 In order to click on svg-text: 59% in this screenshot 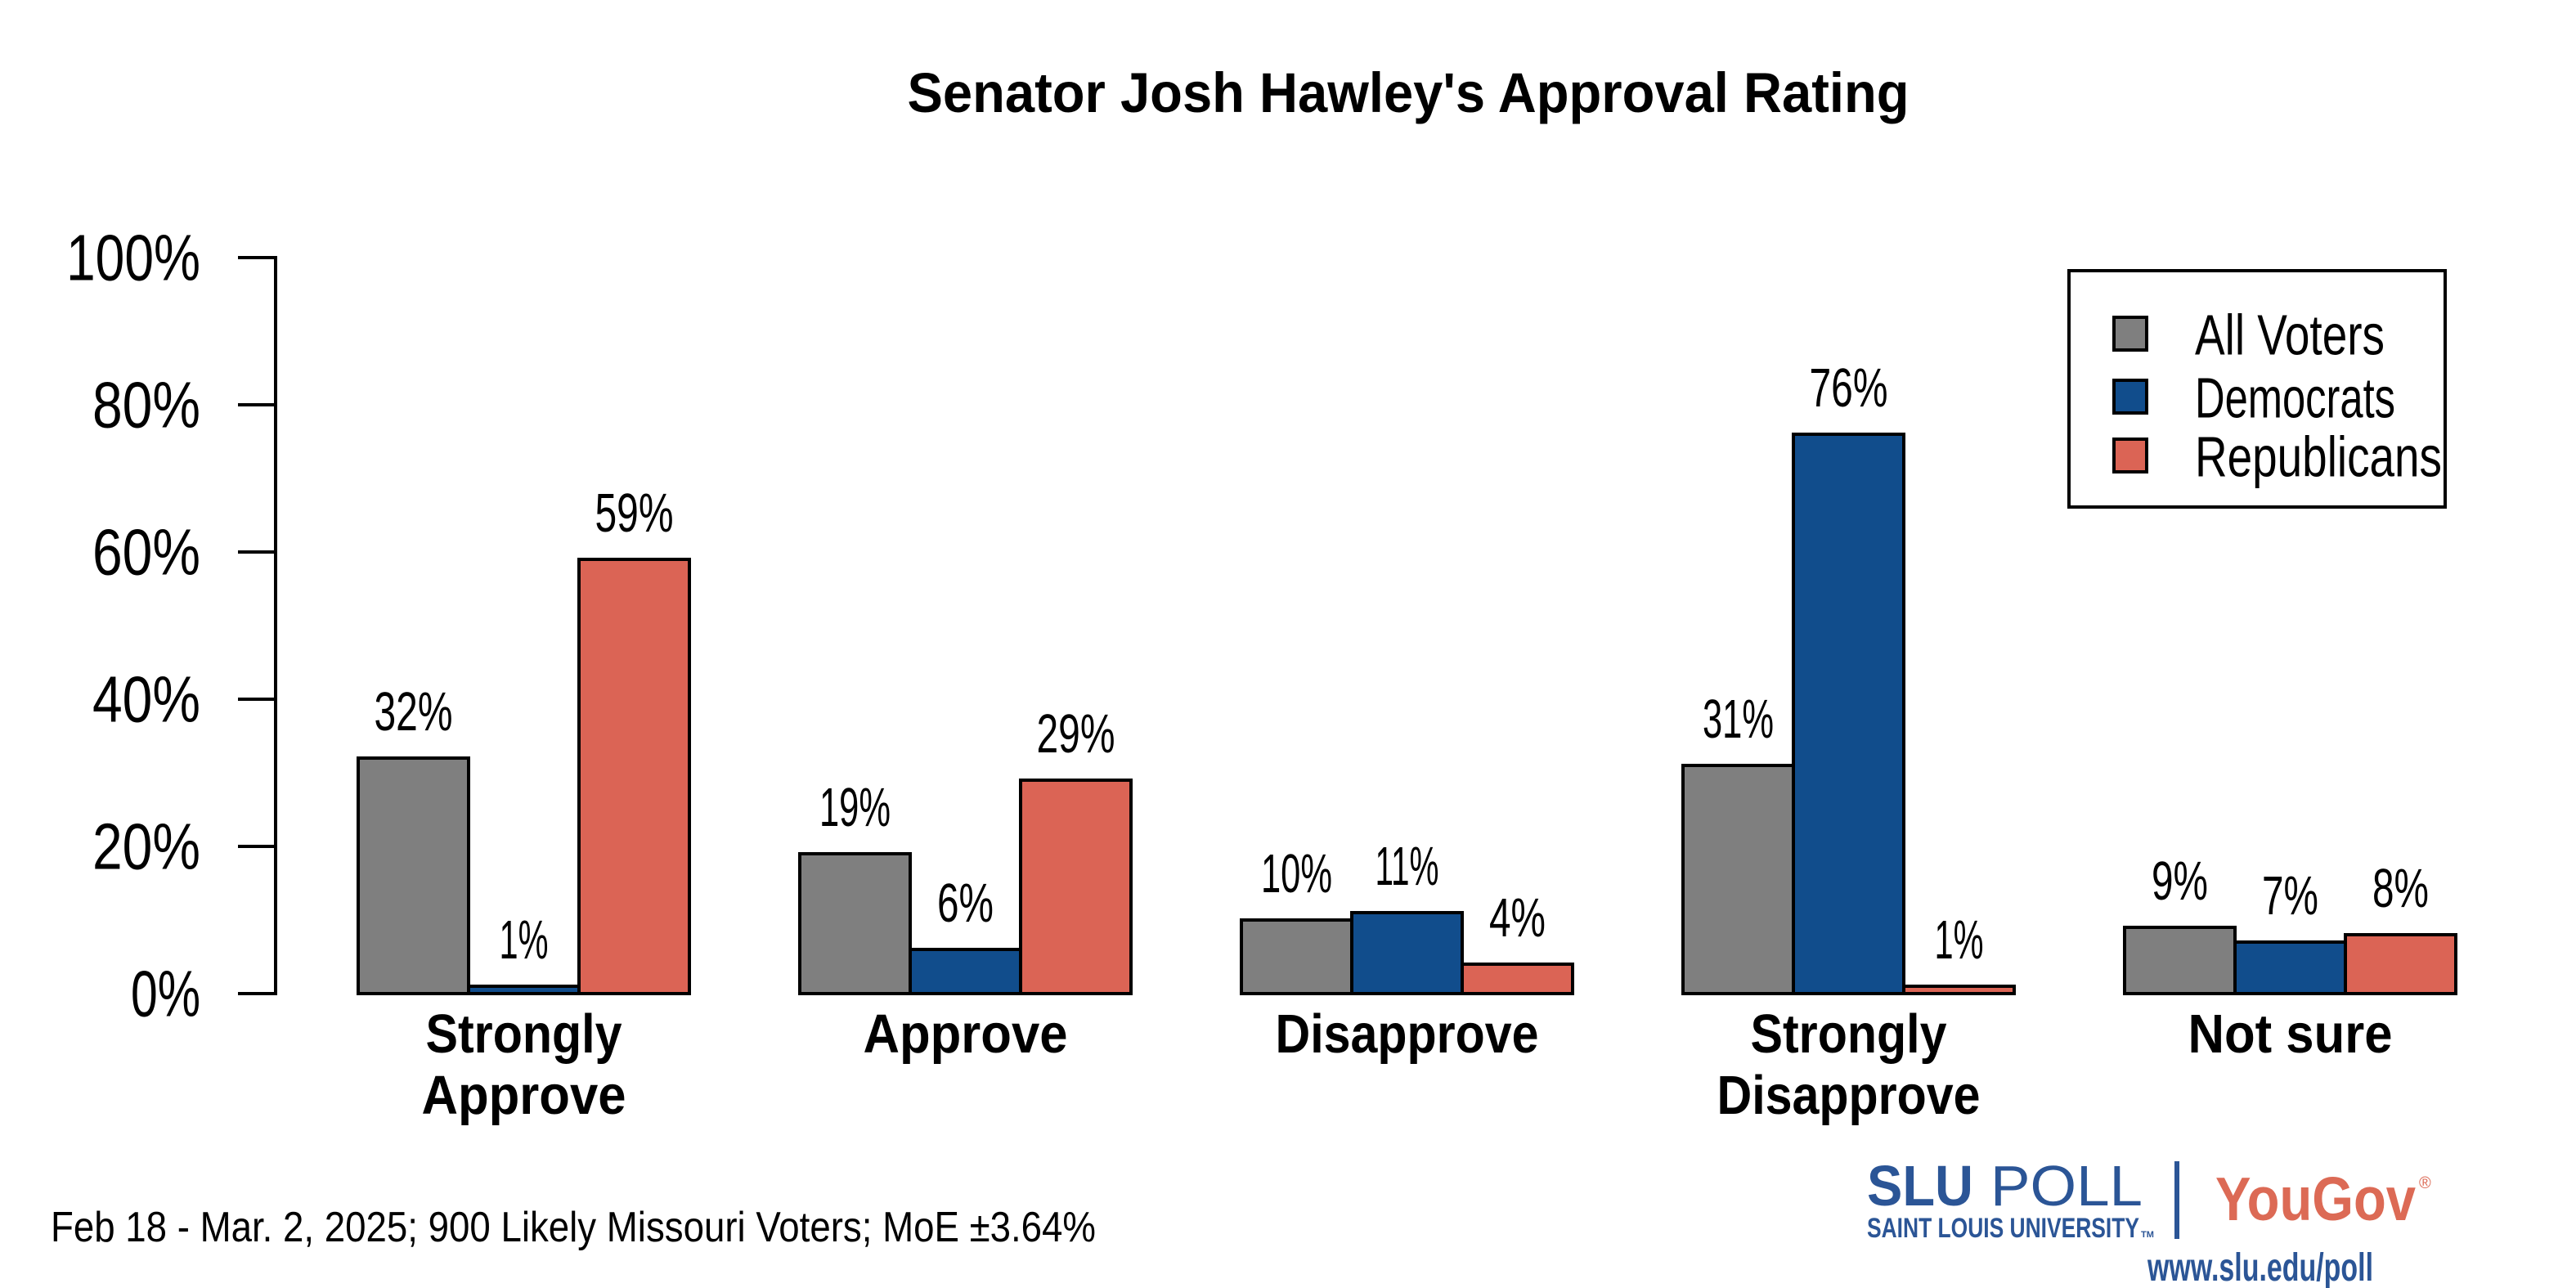, I will do `click(634, 513)`.